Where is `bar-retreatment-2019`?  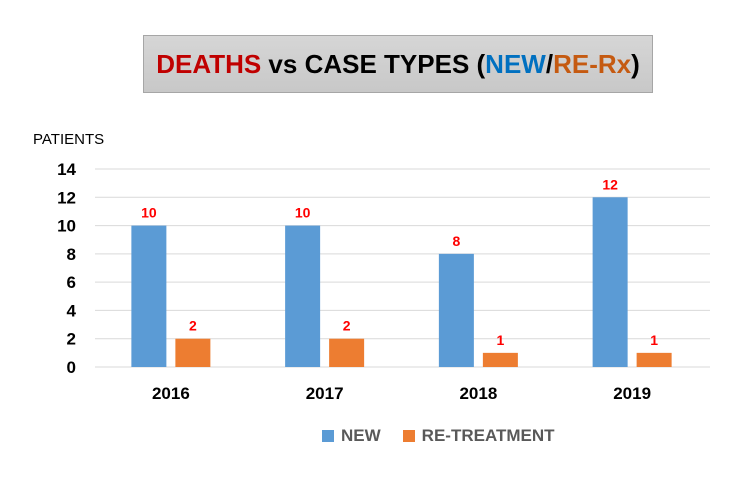 bar-retreatment-2019 is located at coordinates (654, 359).